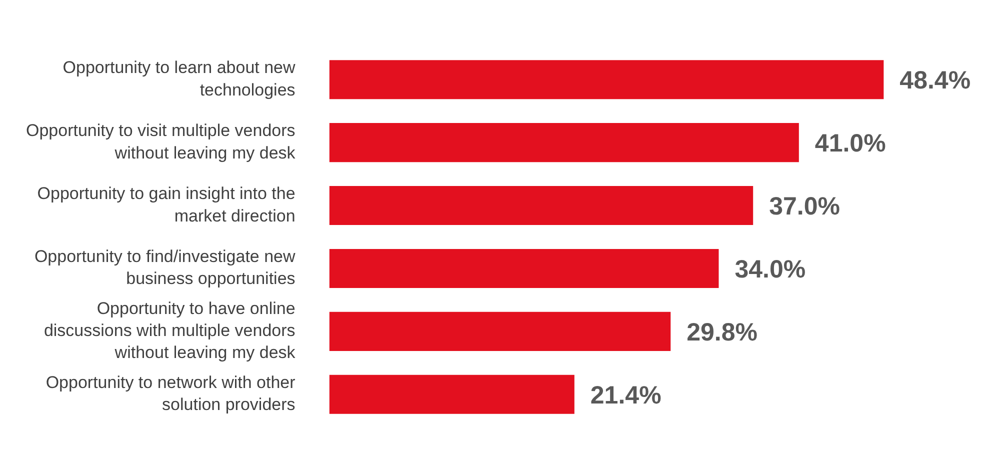 This screenshot has width=997, height=474. What do you see at coordinates (171, 393) in the screenshot?
I see `y-tick-label: Opportunity to network with other solution providers` at bounding box center [171, 393].